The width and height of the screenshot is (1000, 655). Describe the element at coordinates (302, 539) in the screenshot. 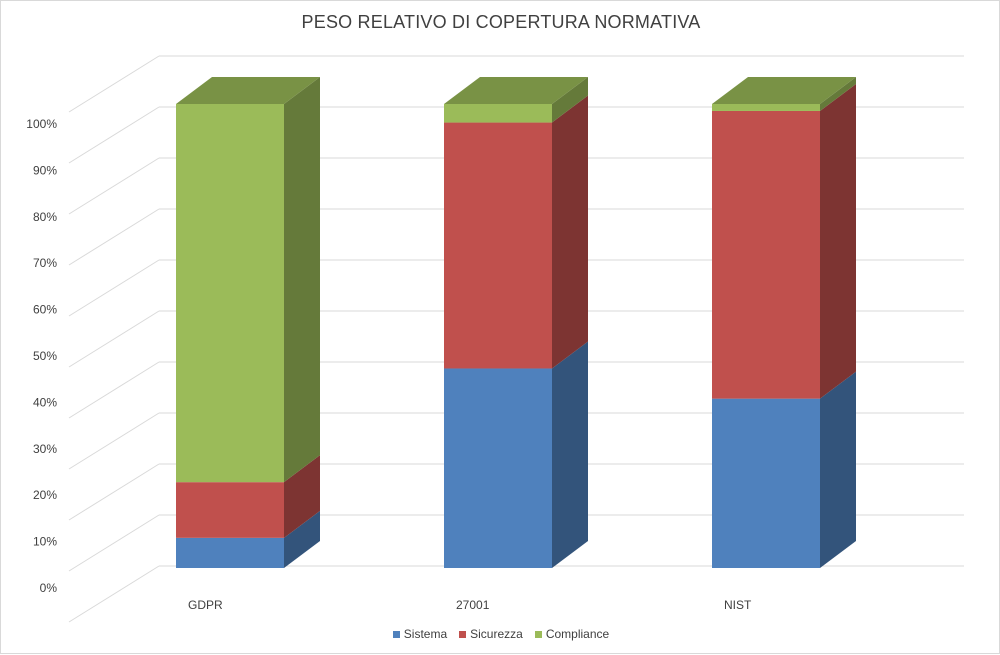

I see `bar-side-sistema-gdpr` at that location.